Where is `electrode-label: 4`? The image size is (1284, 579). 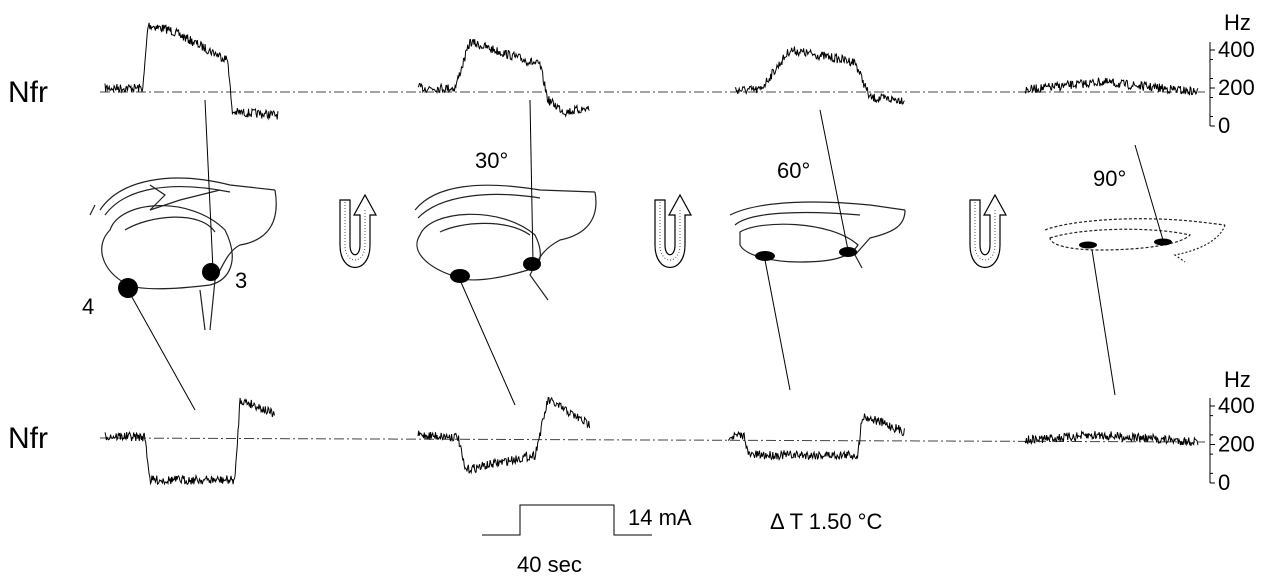 electrode-label: 4 is located at coordinates (88, 306).